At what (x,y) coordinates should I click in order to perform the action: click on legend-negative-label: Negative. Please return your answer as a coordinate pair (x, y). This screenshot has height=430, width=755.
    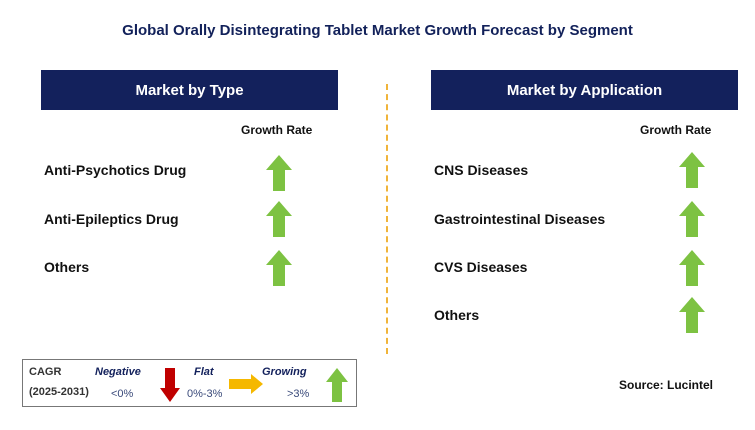
    Looking at the image, I should click on (118, 372).